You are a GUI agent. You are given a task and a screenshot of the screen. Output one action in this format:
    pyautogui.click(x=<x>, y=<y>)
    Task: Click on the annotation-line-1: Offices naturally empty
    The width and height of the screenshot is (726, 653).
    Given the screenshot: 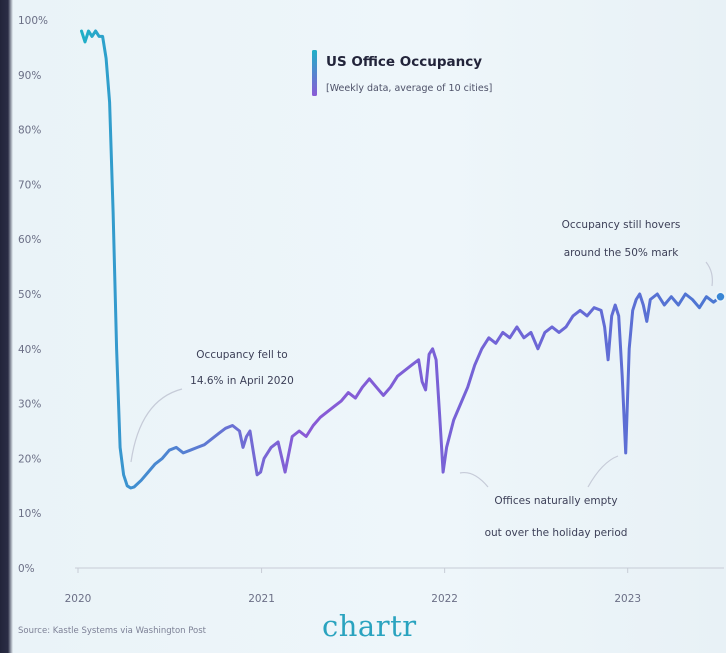 What is the action you would take?
    pyautogui.click(x=555, y=501)
    